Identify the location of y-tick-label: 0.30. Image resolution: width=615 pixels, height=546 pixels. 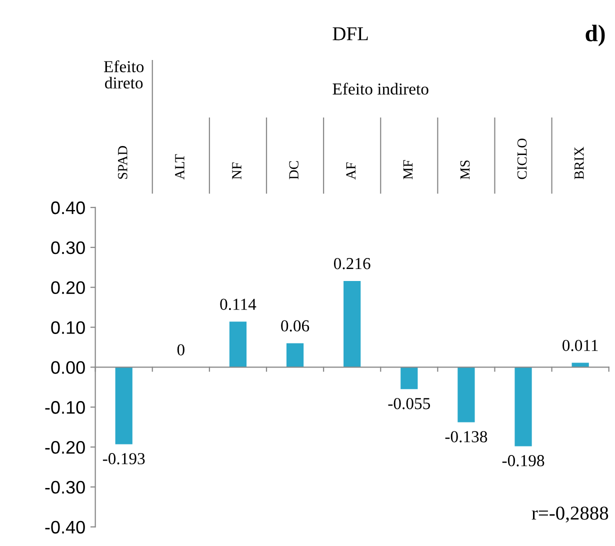
(68, 247).